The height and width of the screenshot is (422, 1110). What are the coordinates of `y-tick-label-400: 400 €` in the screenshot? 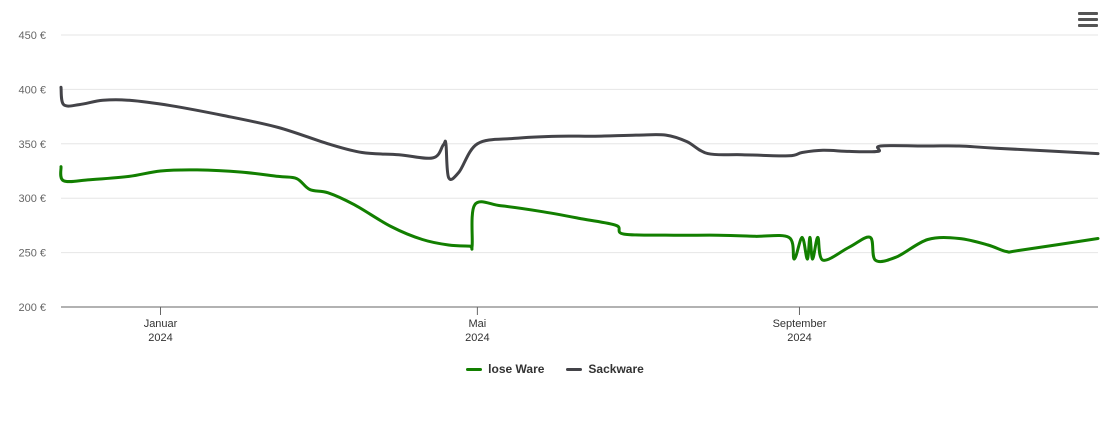 It's located at (32, 90).